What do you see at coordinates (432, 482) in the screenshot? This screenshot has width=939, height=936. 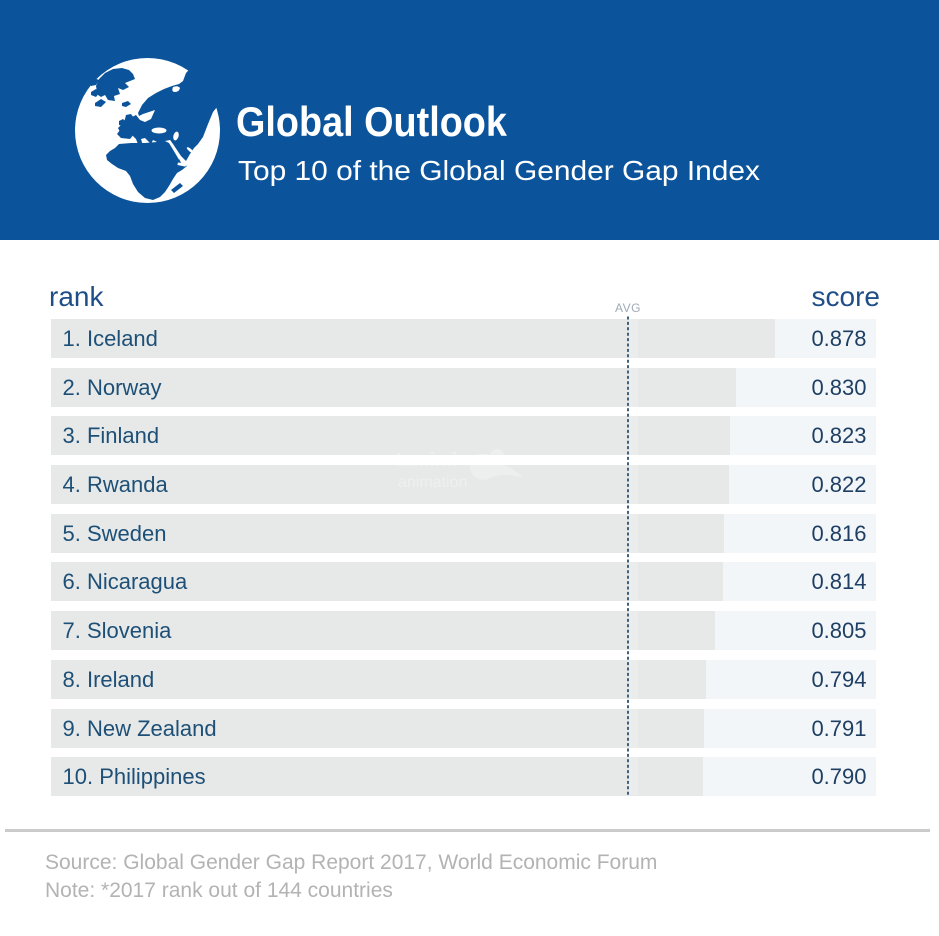 I see `svg-text: animation` at bounding box center [432, 482].